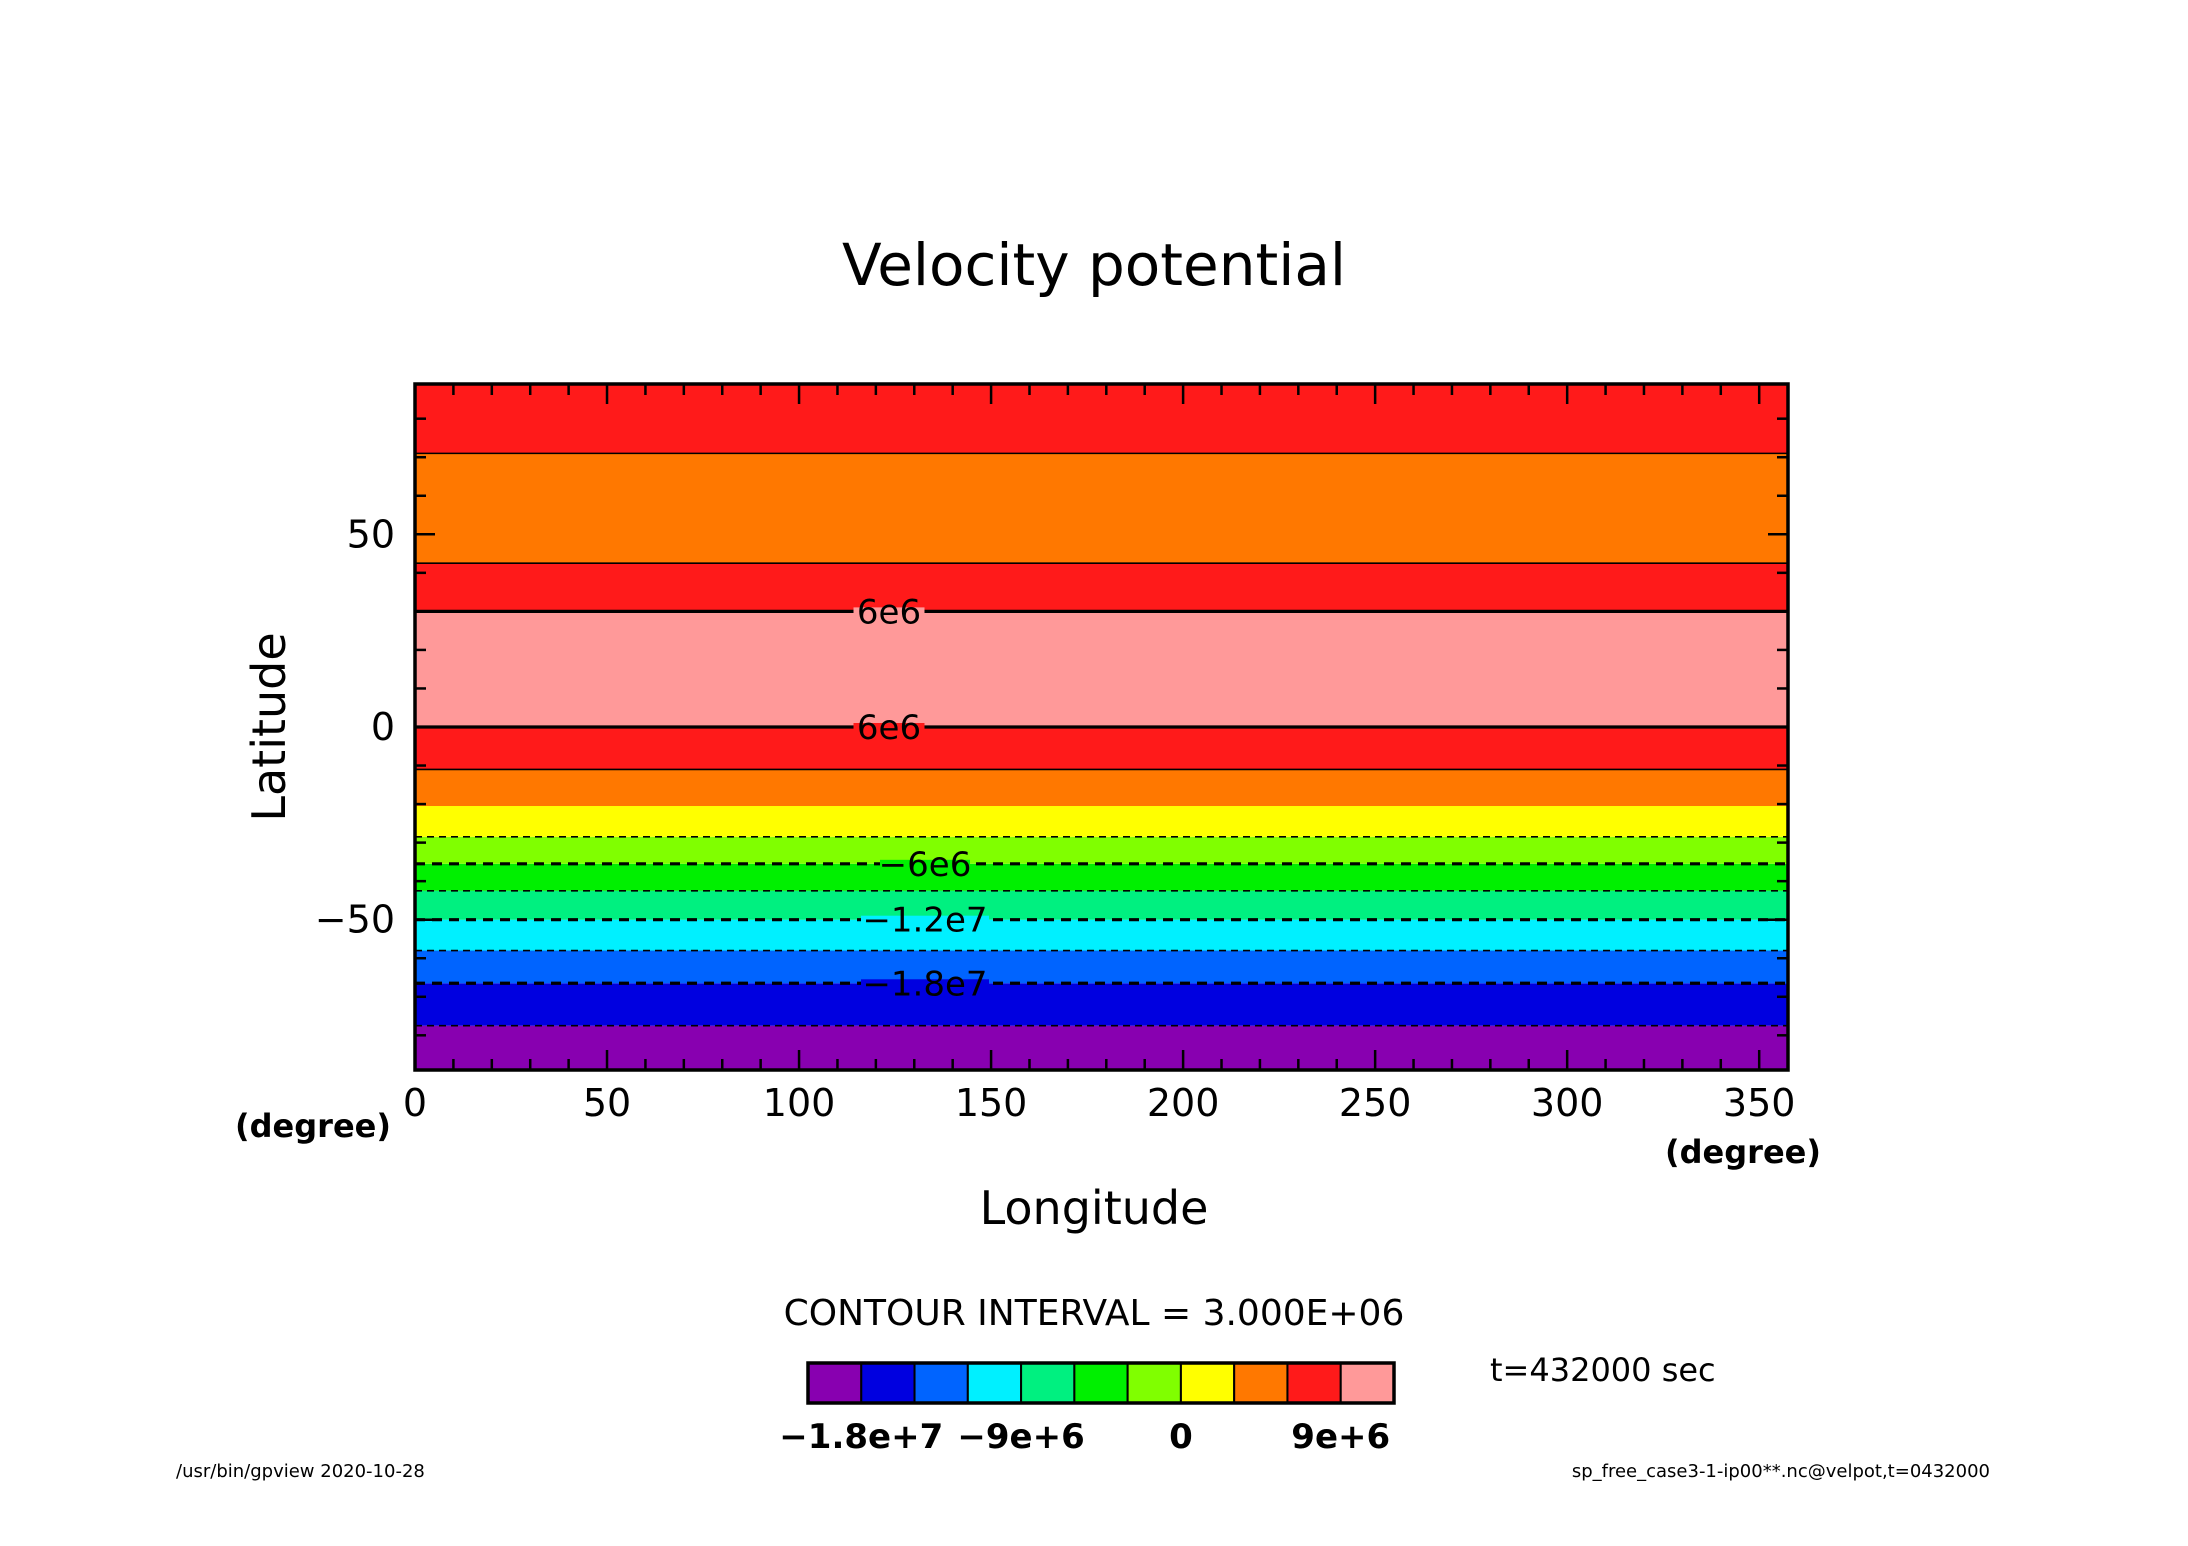 The image size is (2188, 1546). What do you see at coordinates (1340, 1437) in the screenshot?
I see `colorbar-label-3: 9e+6` at bounding box center [1340, 1437].